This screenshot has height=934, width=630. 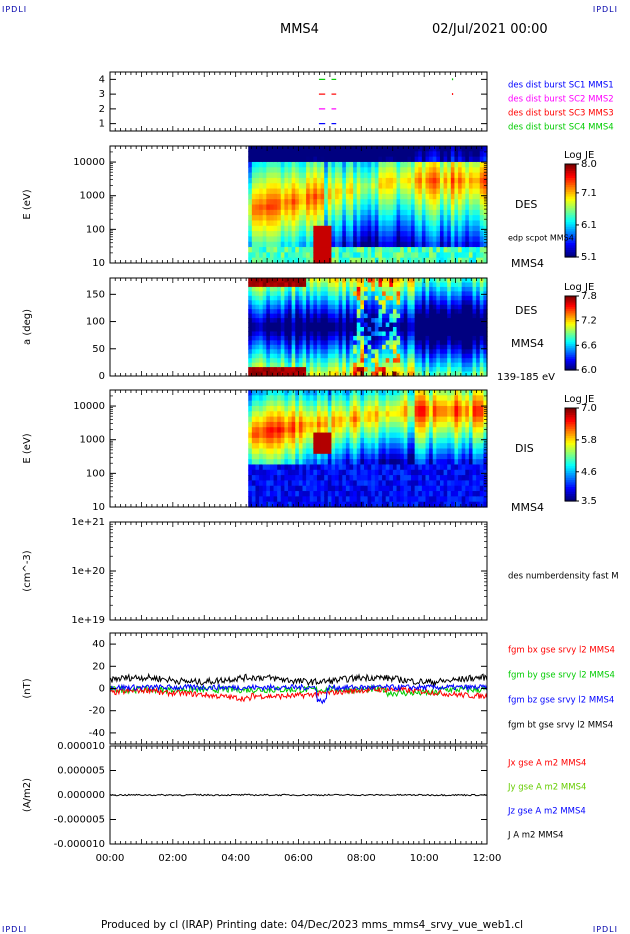 What do you see at coordinates (95, 229) in the screenshot?
I see `des-energy-ytick-label: 100` at bounding box center [95, 229].